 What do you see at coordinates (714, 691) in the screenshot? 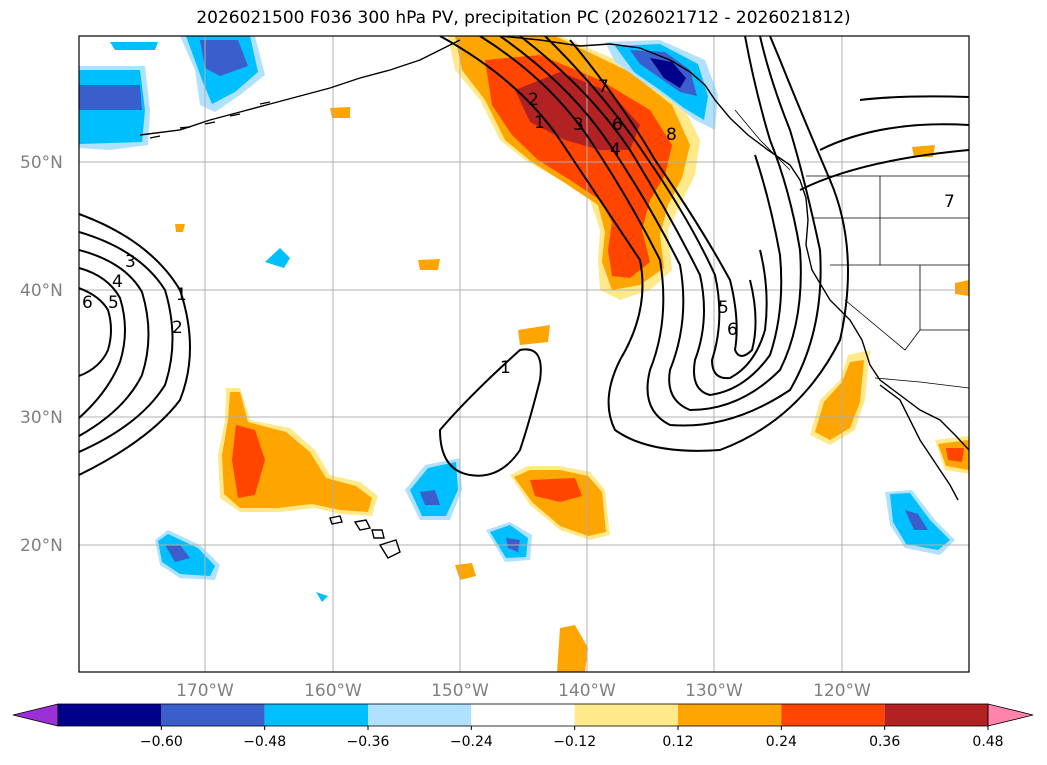
I see `lon-label: 130°W` at bounding box center [714, 691].